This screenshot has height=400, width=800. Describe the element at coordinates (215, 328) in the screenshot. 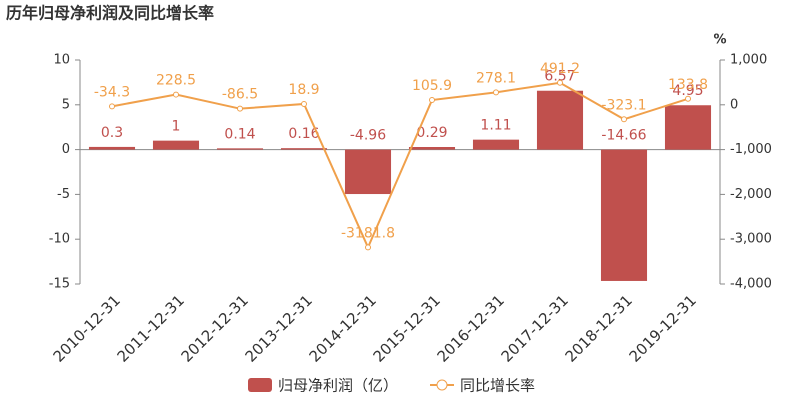

I see `x-tick-label: 2012-12-31` at that location.